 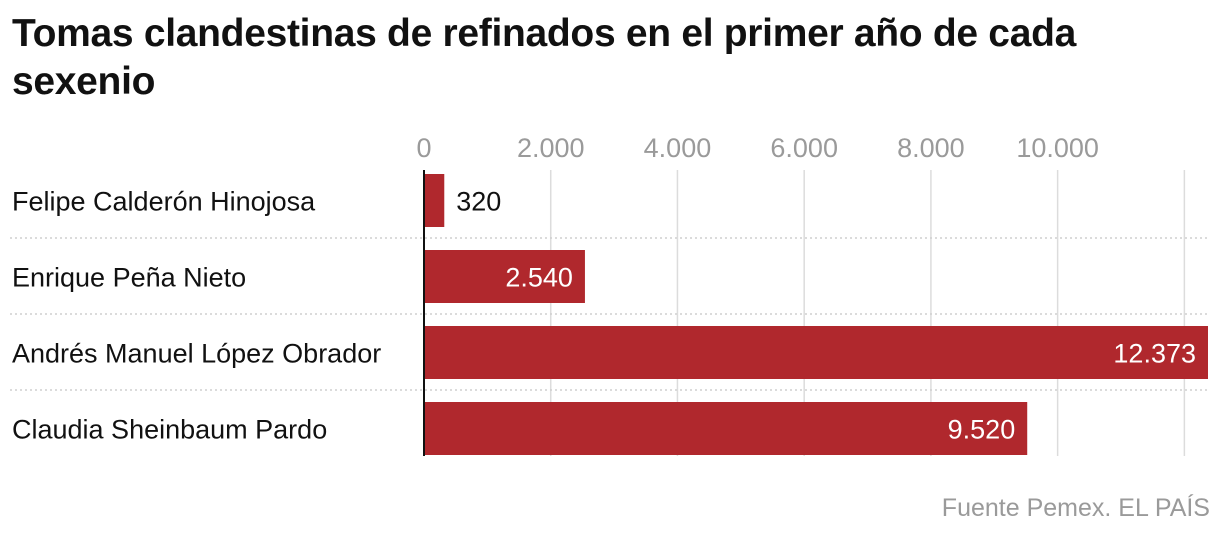 I want to click on category-label: Andrés Manuel López Obrador, so click(x=196, y=354).